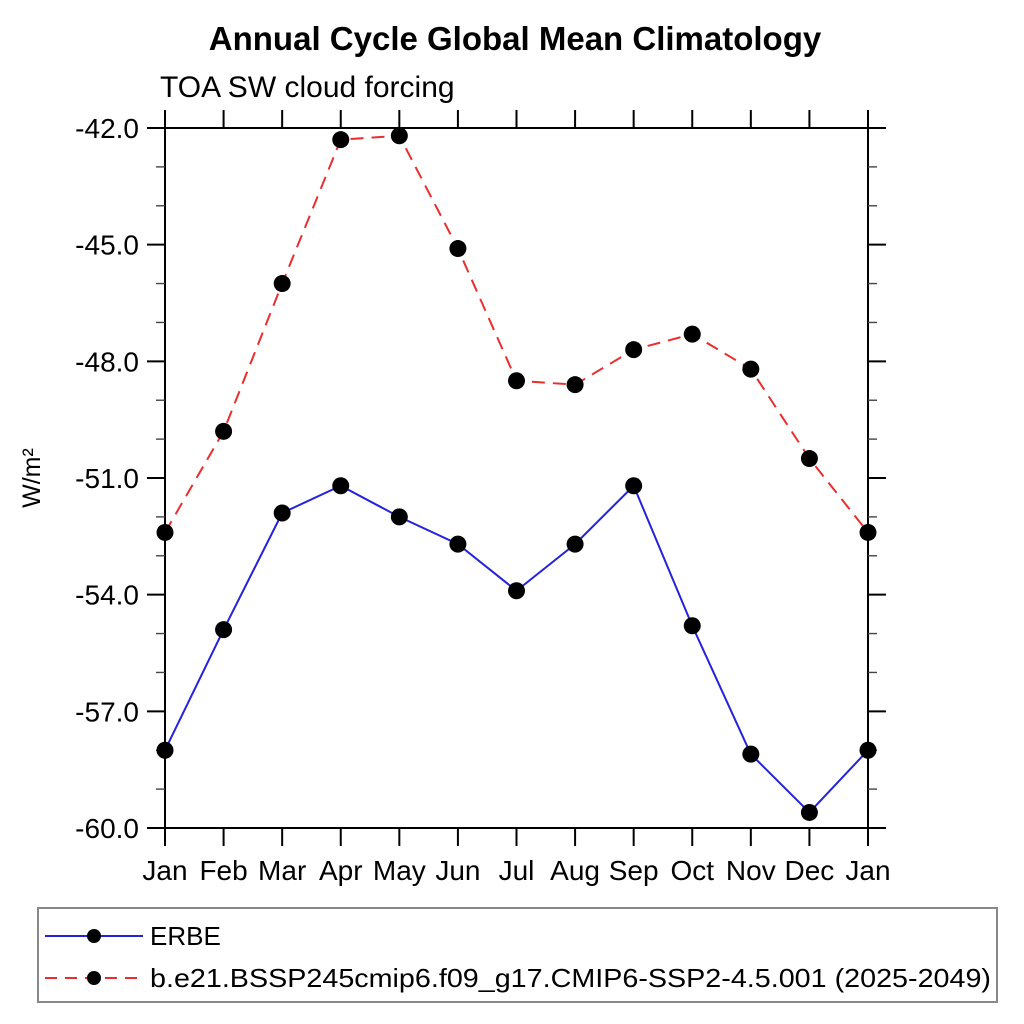  Describe the element at coordinates (307, 87) in the screenshot. I see `chart-subtitle: TOA SW cloud forcing` at that location.